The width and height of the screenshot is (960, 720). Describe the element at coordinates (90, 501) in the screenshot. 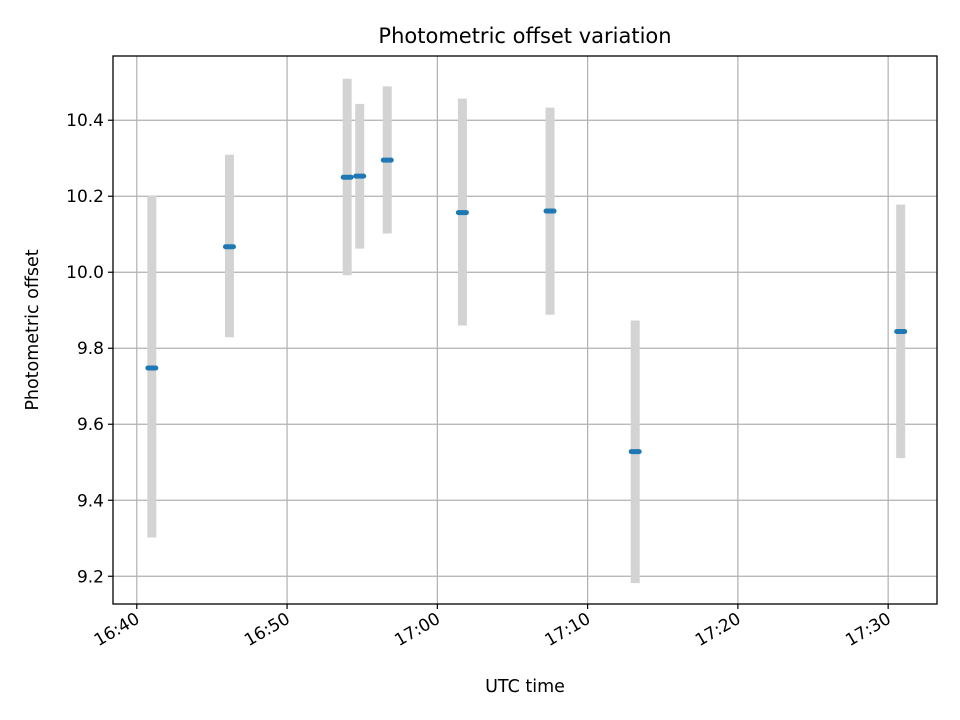

I see `y-tick-label: 9.4` at that location.